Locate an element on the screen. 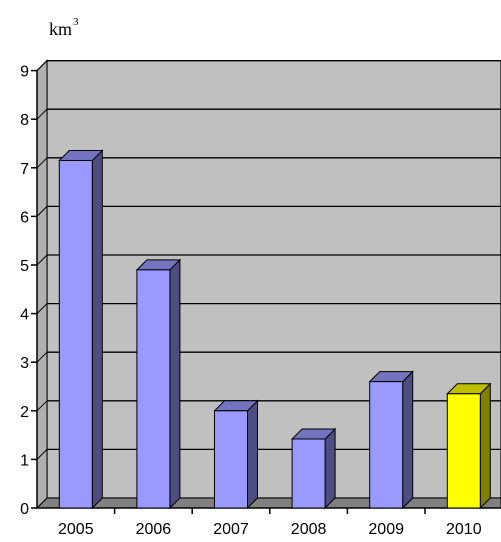  plot-side-wall is located at coordinates (42, 284).